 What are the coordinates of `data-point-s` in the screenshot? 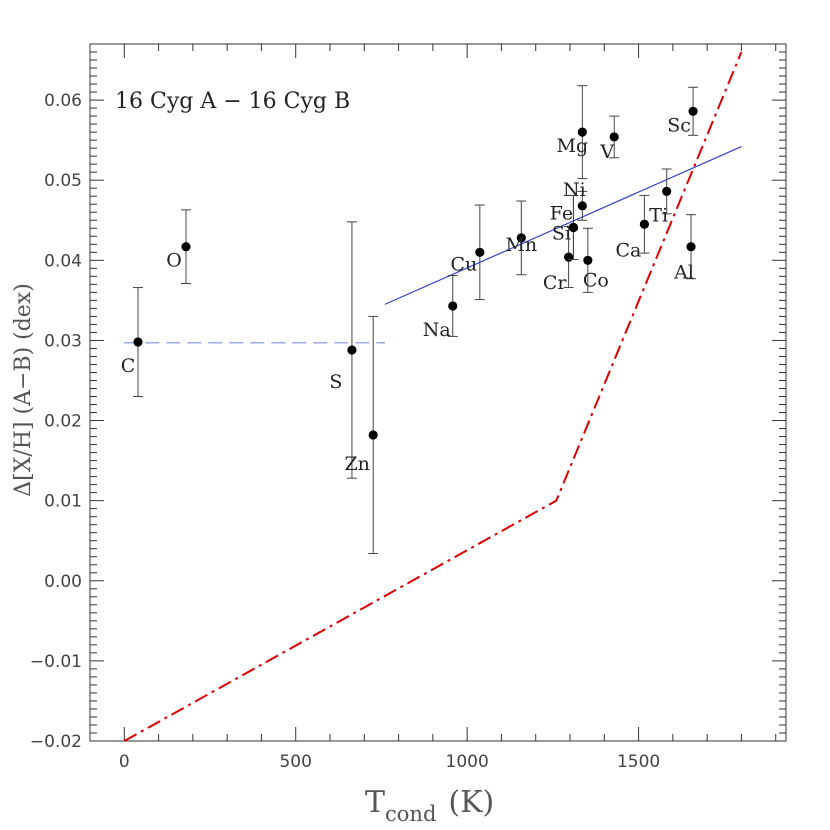 It's located at (352, 350).